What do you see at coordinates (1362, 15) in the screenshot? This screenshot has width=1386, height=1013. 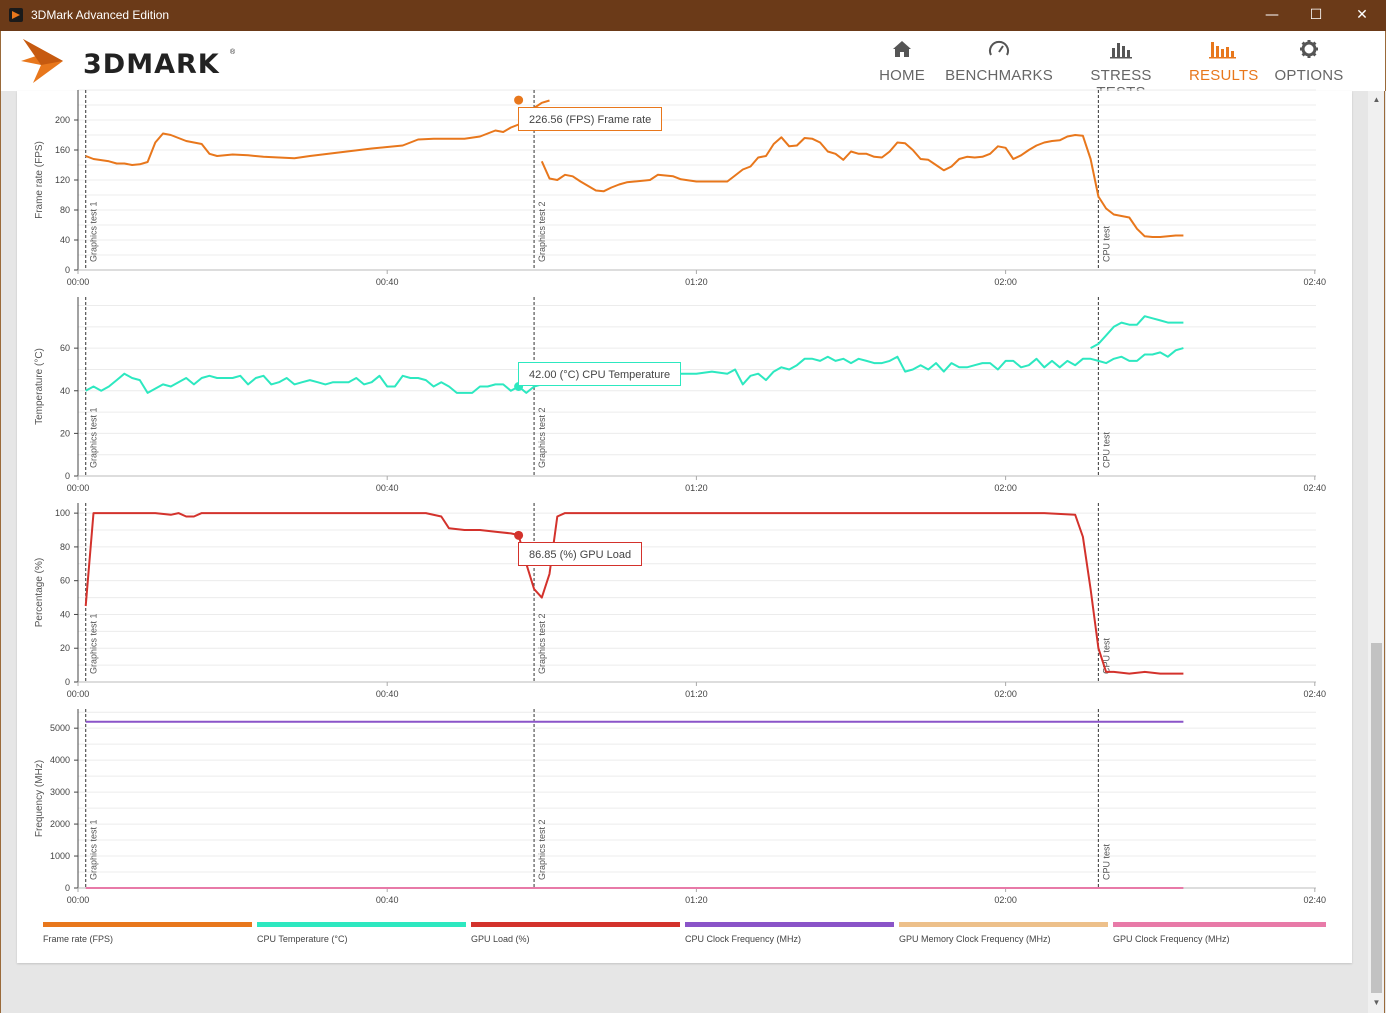 I see `close-button: ✕` at bounding box center [1362, 15].